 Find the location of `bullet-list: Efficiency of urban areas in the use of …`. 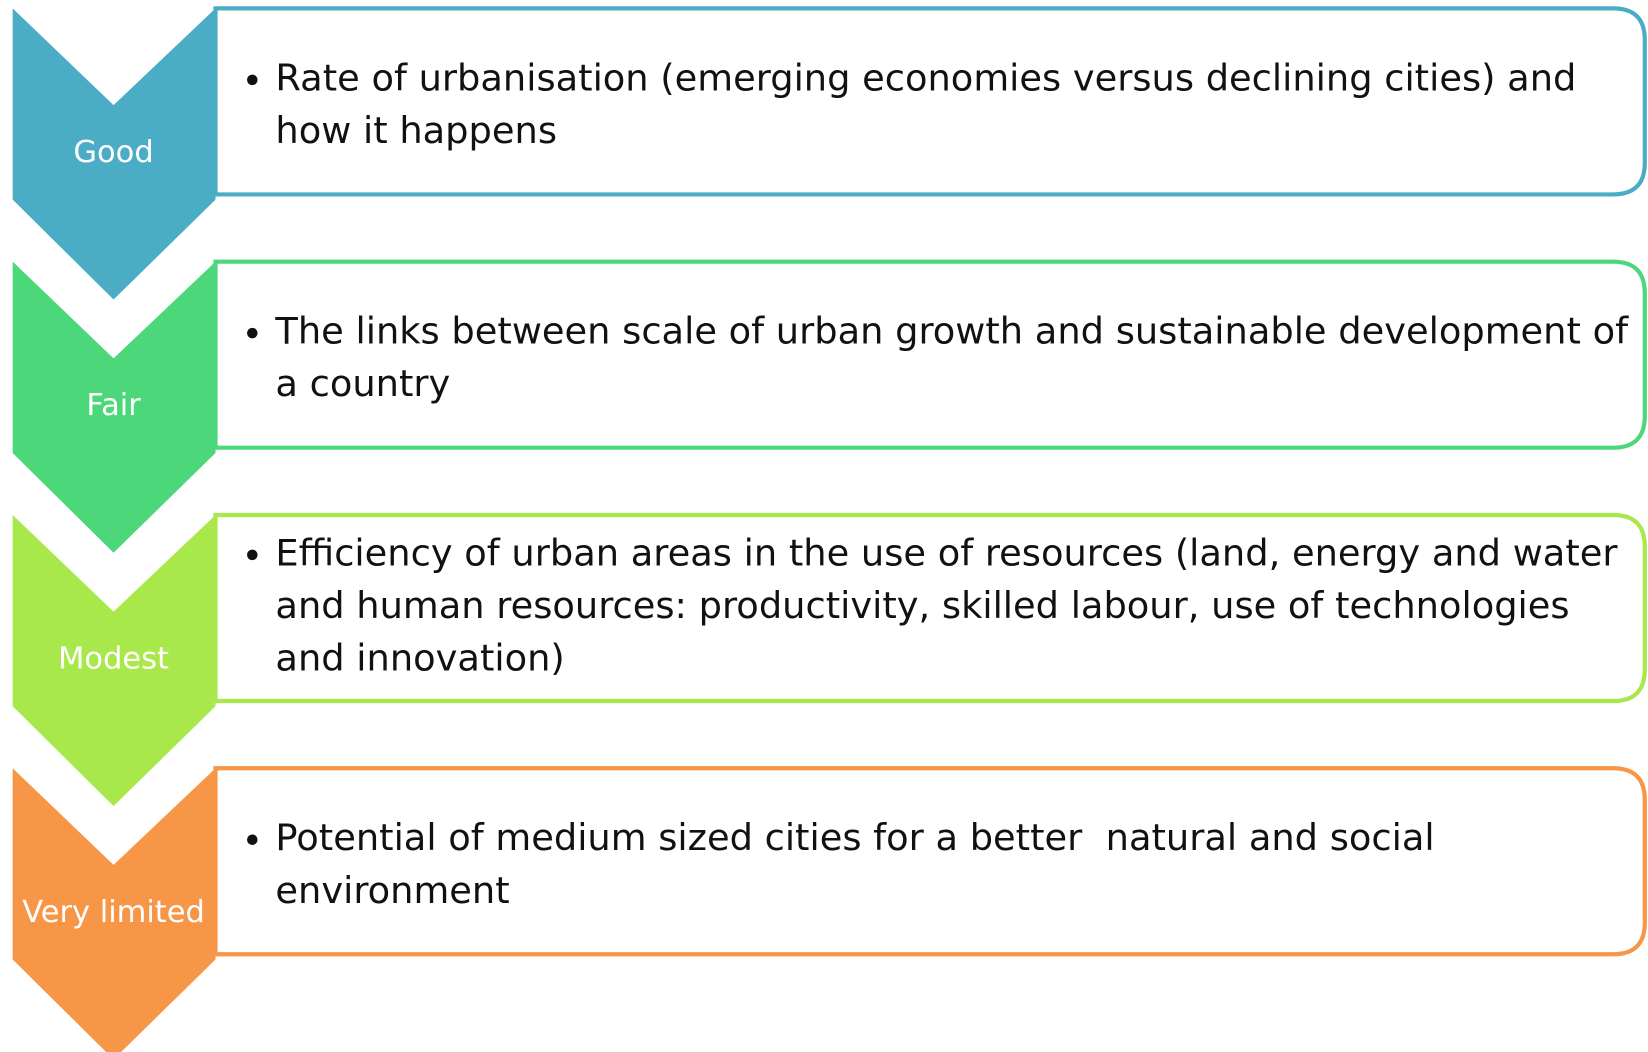

bullet-list: Efficiency of urban areas in the use of … is located at coordinates (943, 607).